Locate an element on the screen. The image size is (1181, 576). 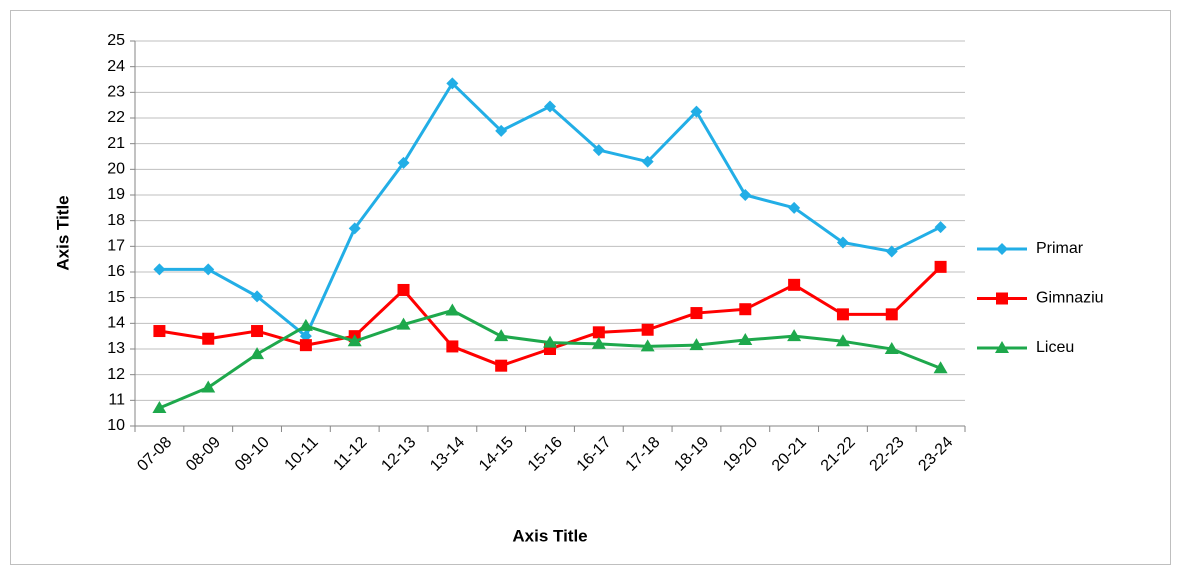
y-tick-label: 21 is located at coordinates (116, 143).